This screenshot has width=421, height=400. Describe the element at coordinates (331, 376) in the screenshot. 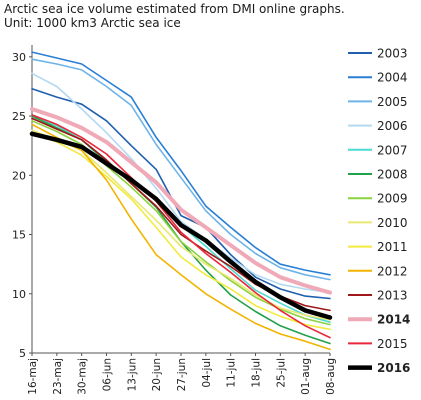

I see `x-tick-label: 08-aug` at that location.